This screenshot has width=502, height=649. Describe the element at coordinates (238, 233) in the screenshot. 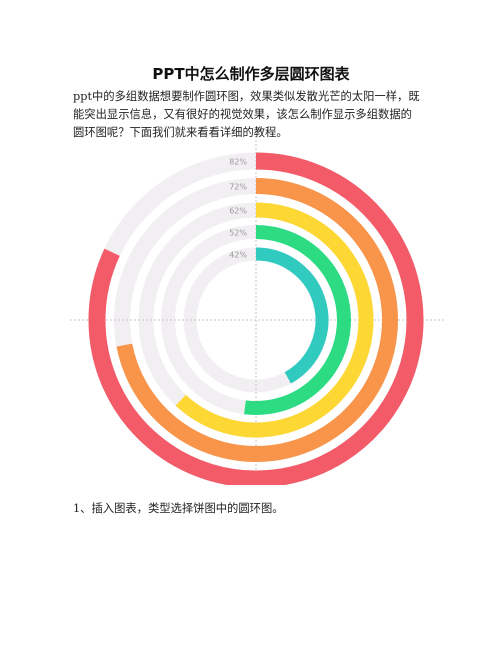

I see `ring-value-label: 52%` at that location.